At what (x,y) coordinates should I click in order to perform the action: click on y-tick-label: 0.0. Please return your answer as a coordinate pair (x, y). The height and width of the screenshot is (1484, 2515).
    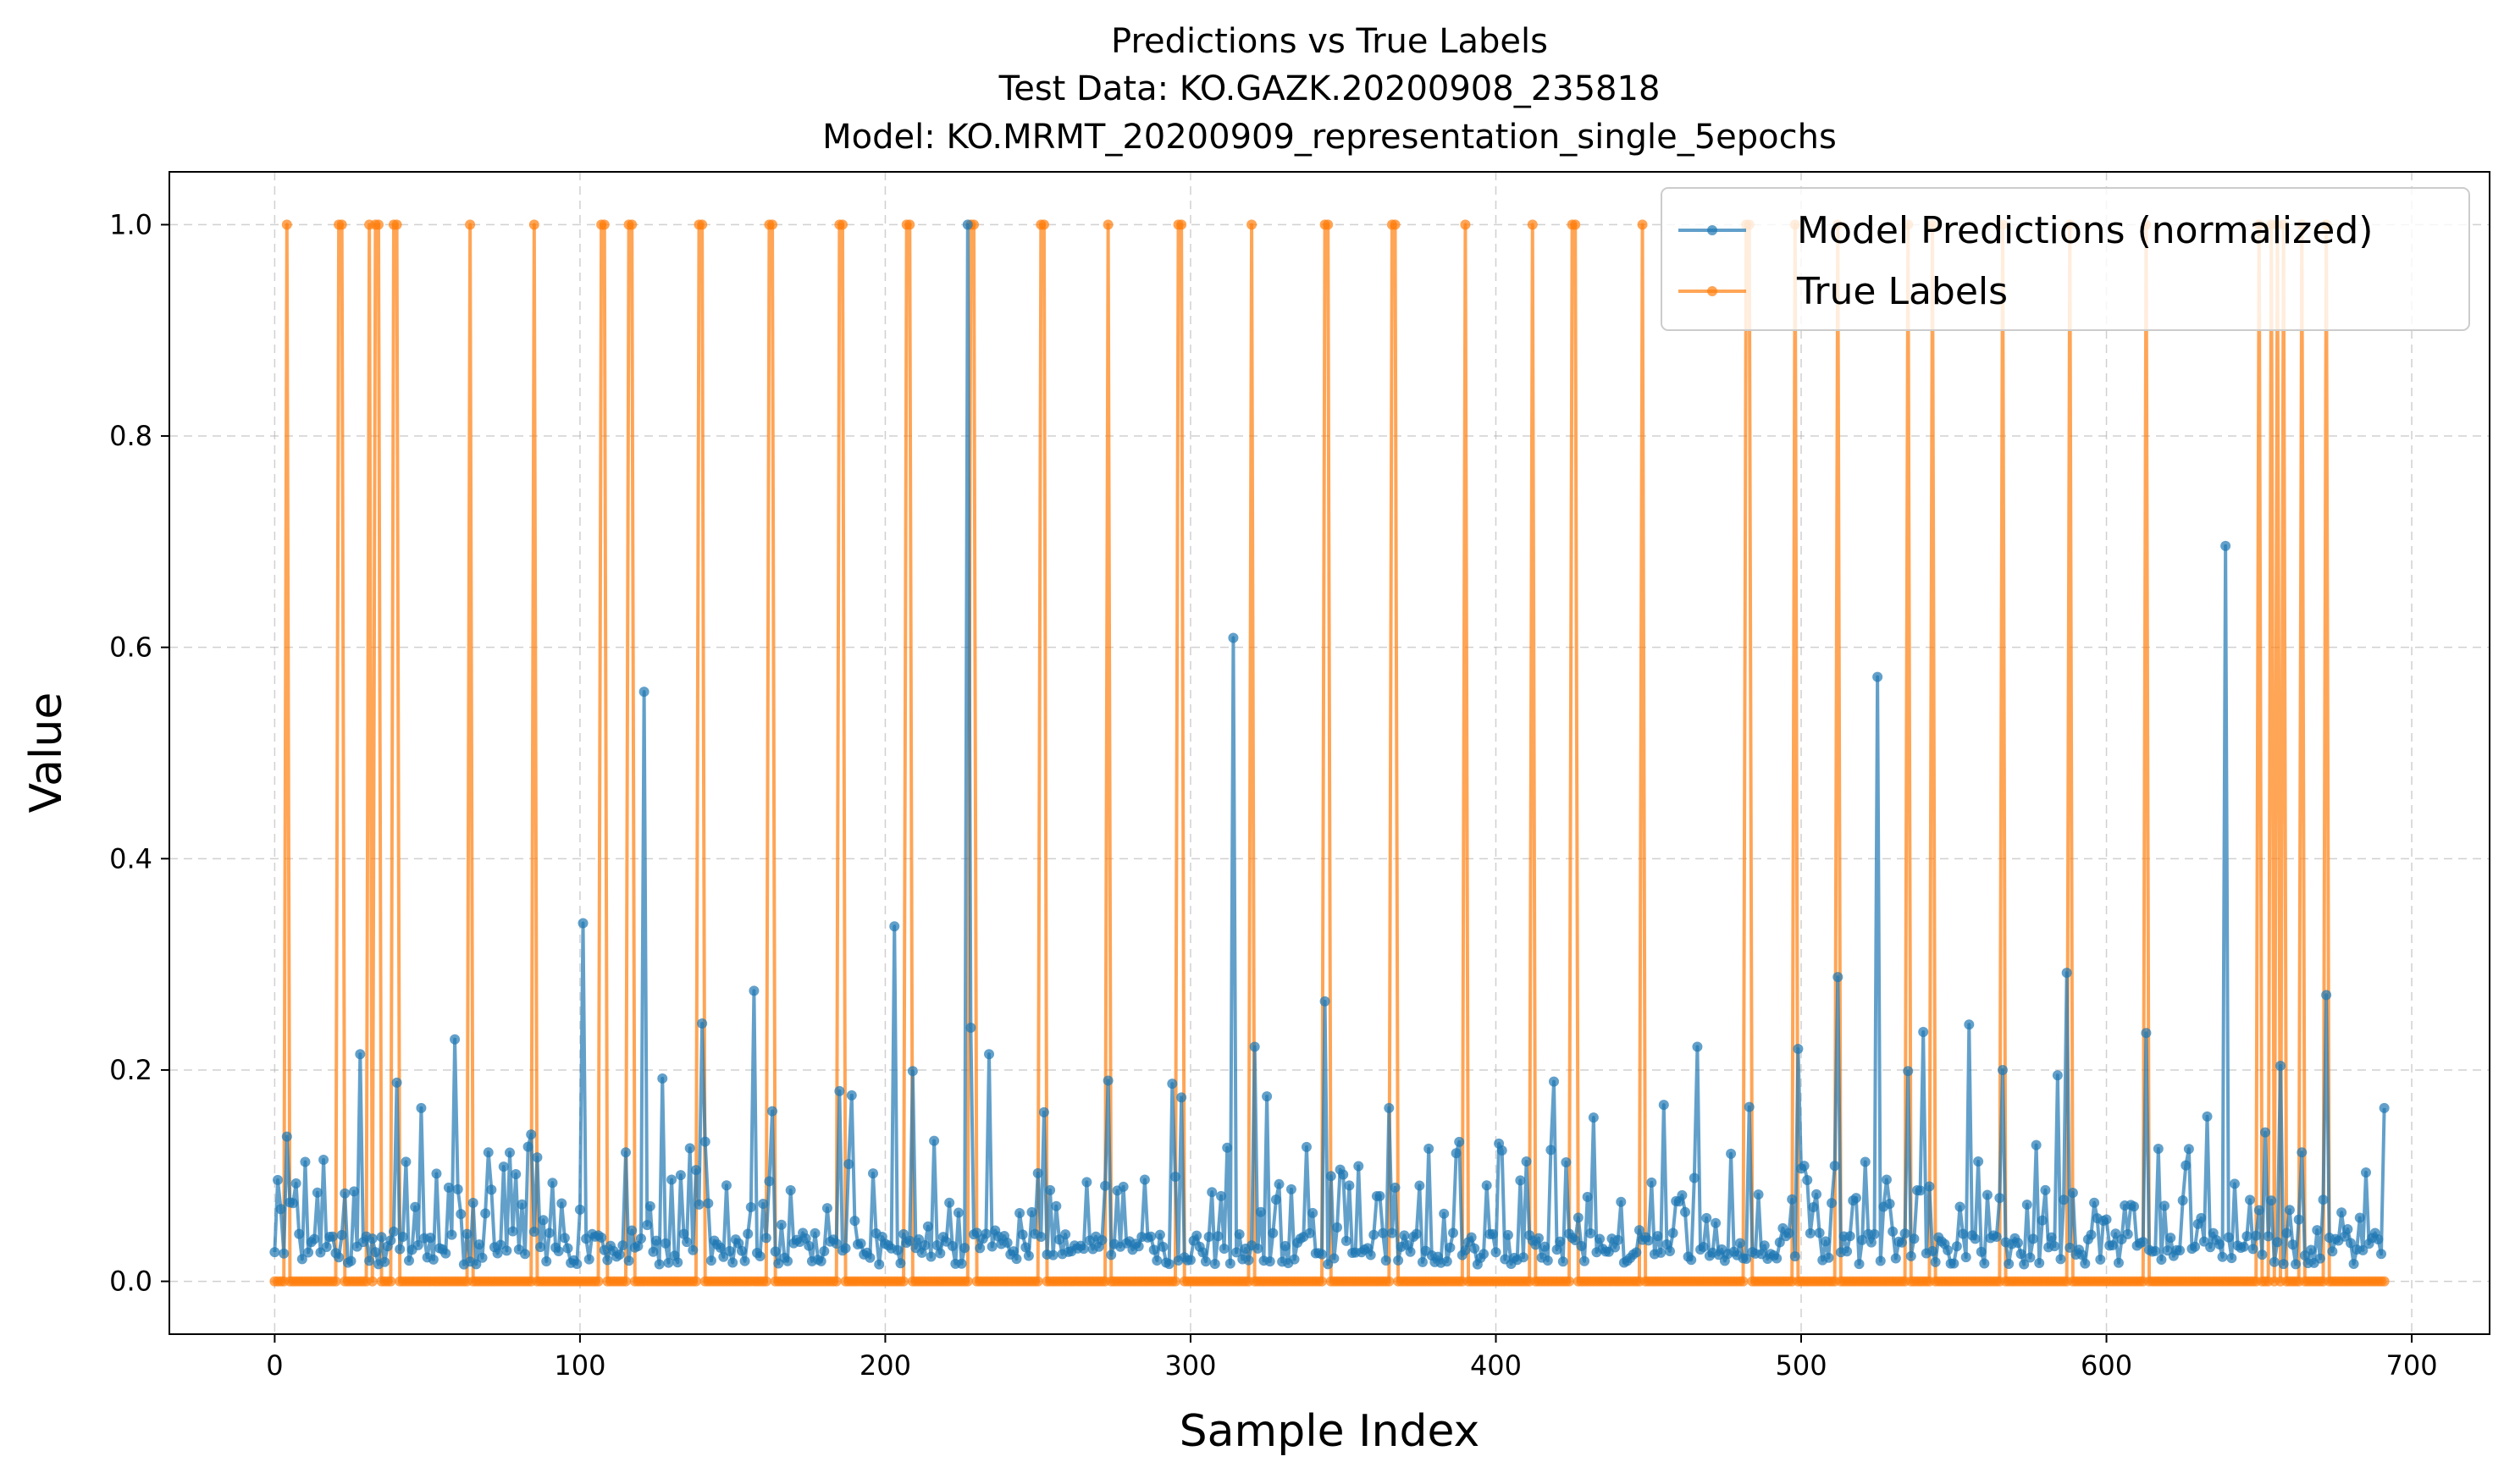
    Looking at the image, I should click on (130, 1282).